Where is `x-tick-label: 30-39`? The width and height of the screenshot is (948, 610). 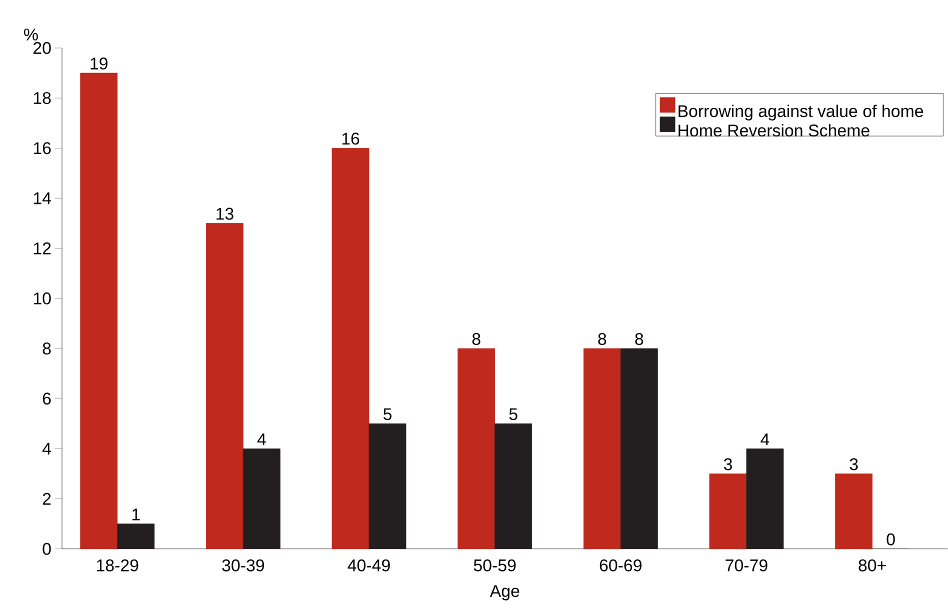
x-tick-label: 30-39 is located at coordinates (243, 565).